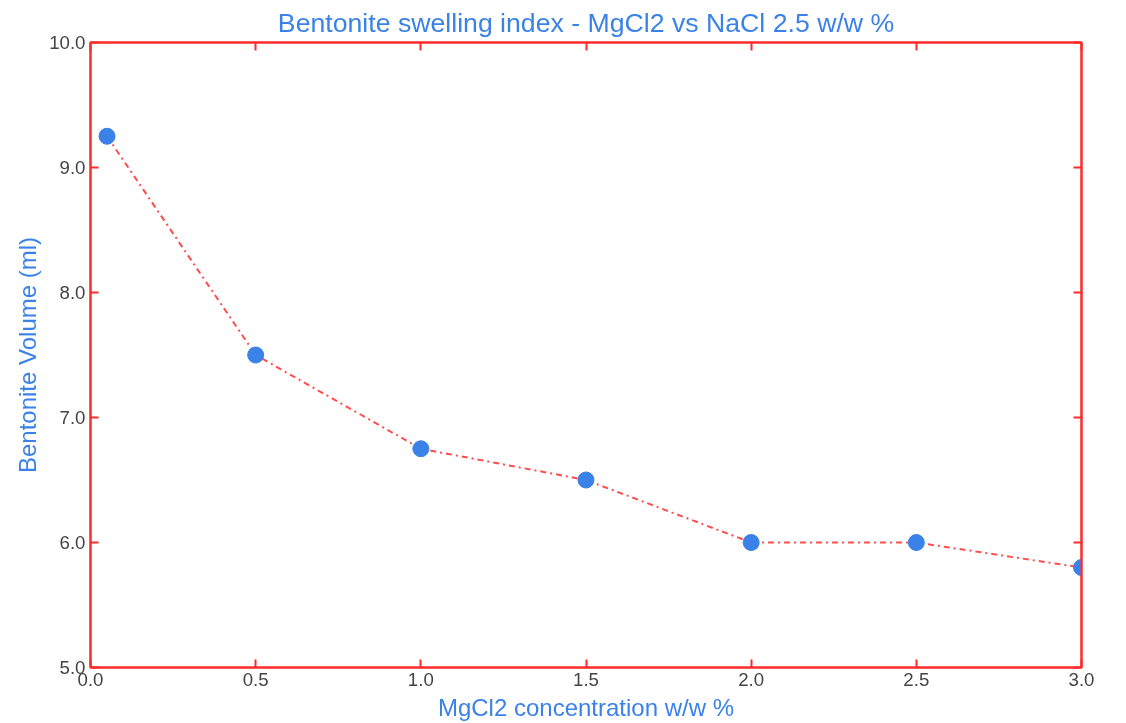 This screenshot has width=1126, height=723. Describe the element at coordinates (1081, 679) in the screenshot. I see `x-tick-label: 3.0` at that location.